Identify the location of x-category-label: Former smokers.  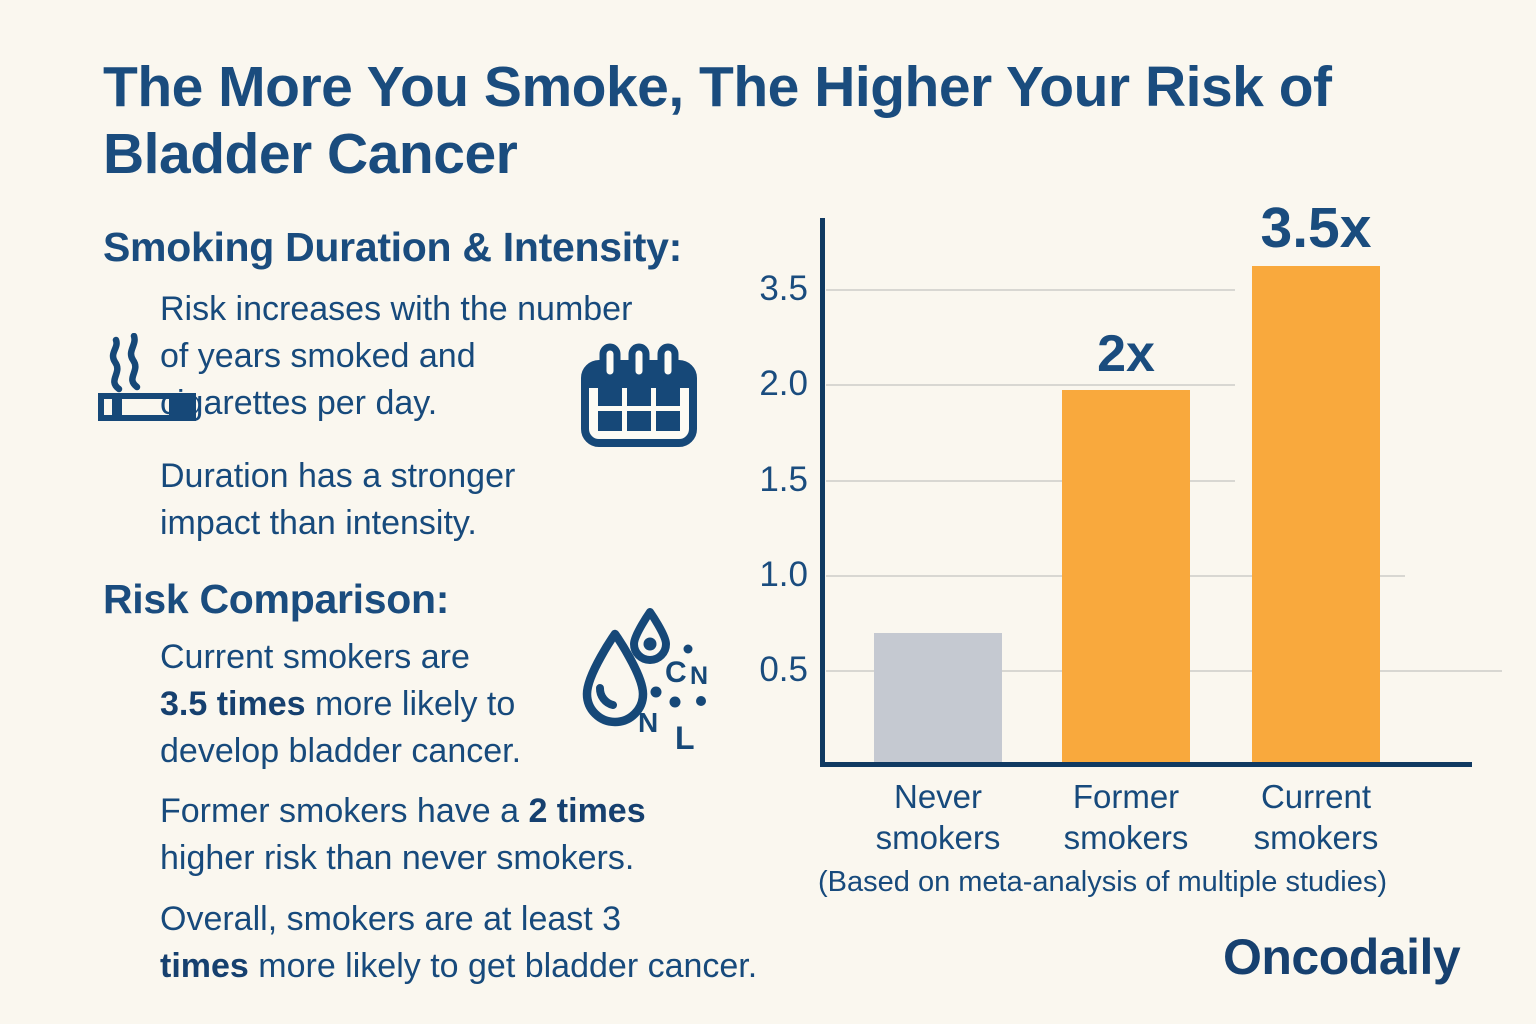
(1126, 817).